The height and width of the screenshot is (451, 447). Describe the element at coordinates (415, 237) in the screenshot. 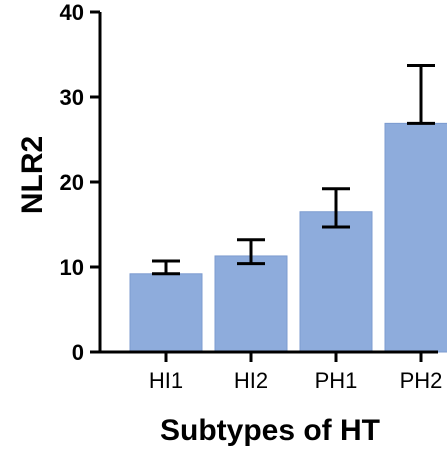

I see `bar-ph2` at that location.